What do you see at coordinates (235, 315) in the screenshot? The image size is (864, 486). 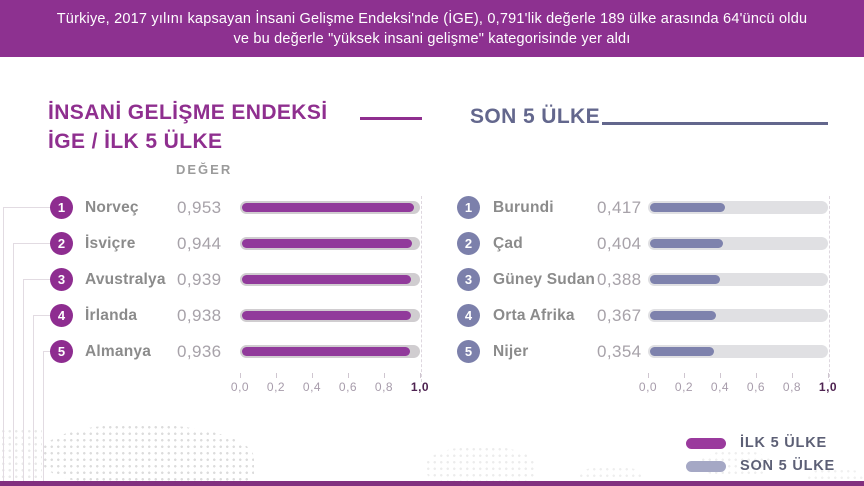 I see `chart-row: 4 İrlanda 0,938` at bounding box center [235, 315].